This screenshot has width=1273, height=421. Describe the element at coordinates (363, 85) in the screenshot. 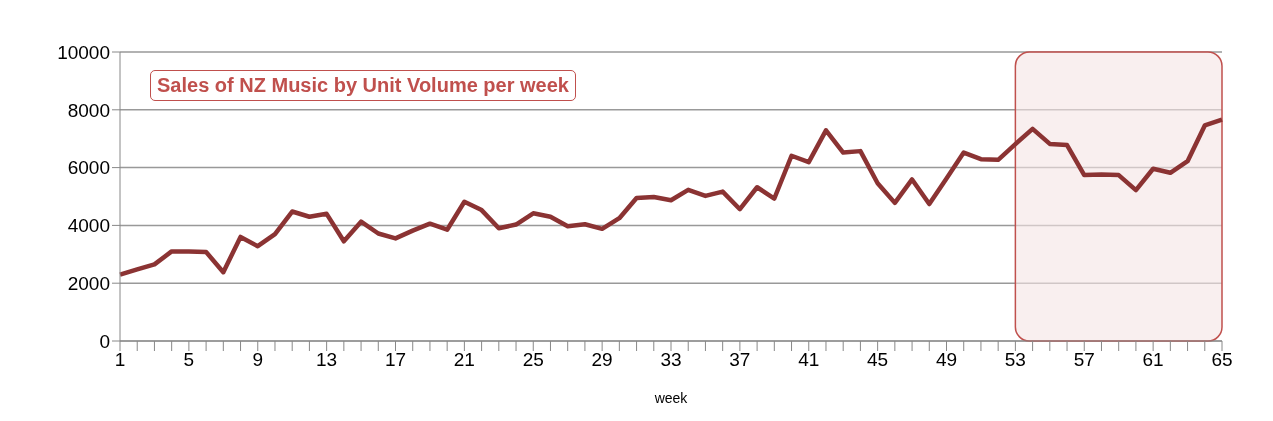

I see `text: Sales of NZ Music by Unit Volume per week` at that location.